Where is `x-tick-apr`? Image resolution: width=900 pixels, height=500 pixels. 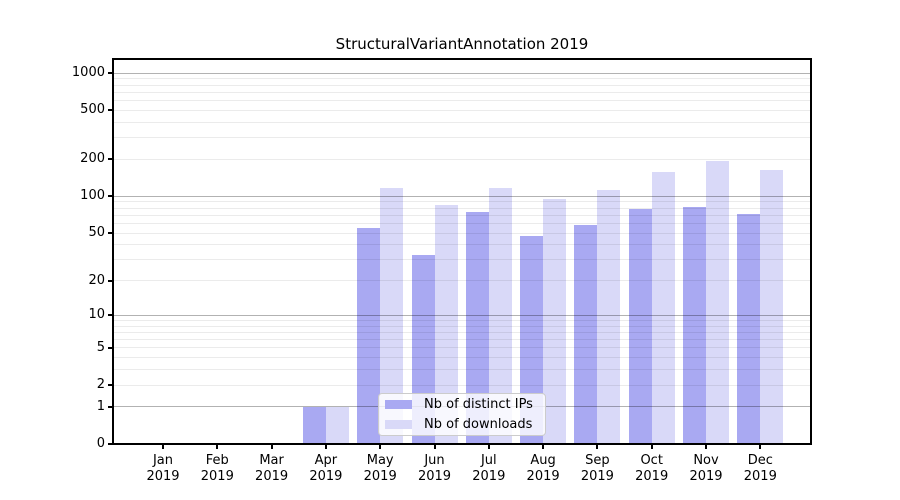 x-tick-apr is located at coordinates (325, 446).